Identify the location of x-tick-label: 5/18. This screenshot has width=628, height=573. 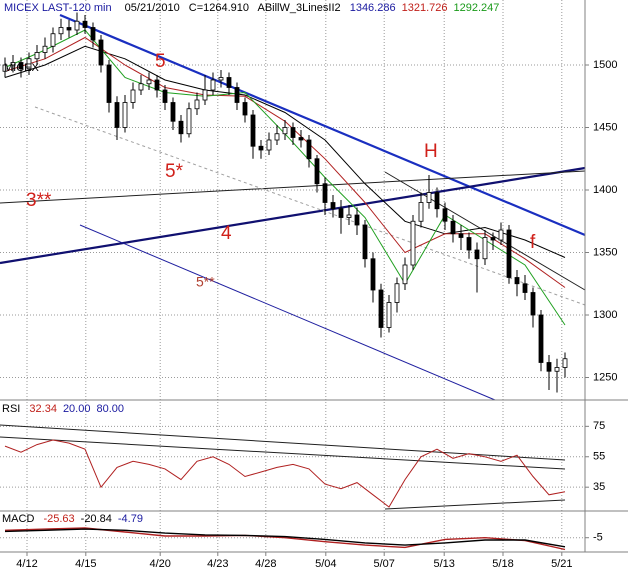
(502, 564).